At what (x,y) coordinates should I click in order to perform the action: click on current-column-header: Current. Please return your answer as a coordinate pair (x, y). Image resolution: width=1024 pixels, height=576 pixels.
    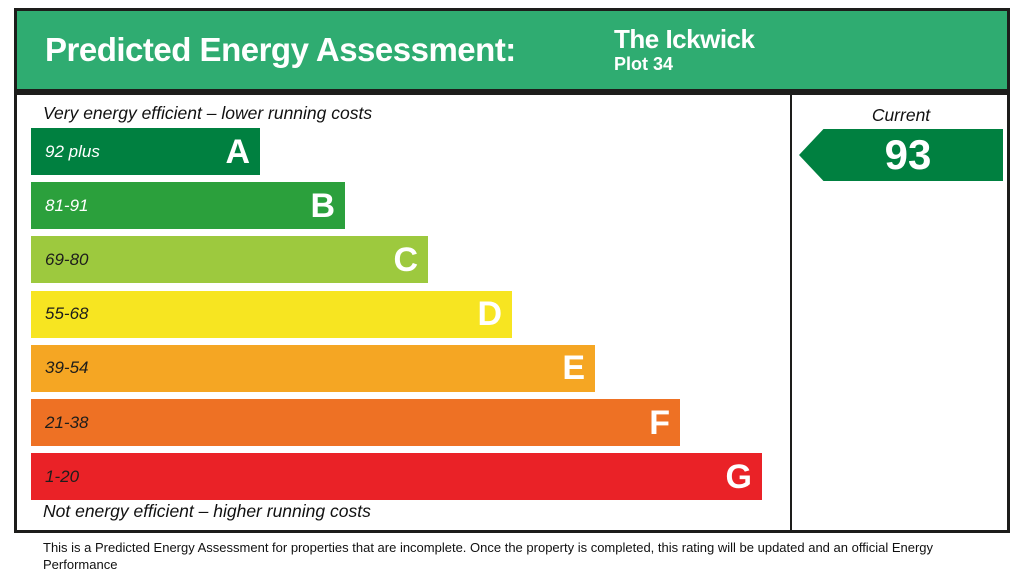
    Looking at the image, I should click on (901, 115).